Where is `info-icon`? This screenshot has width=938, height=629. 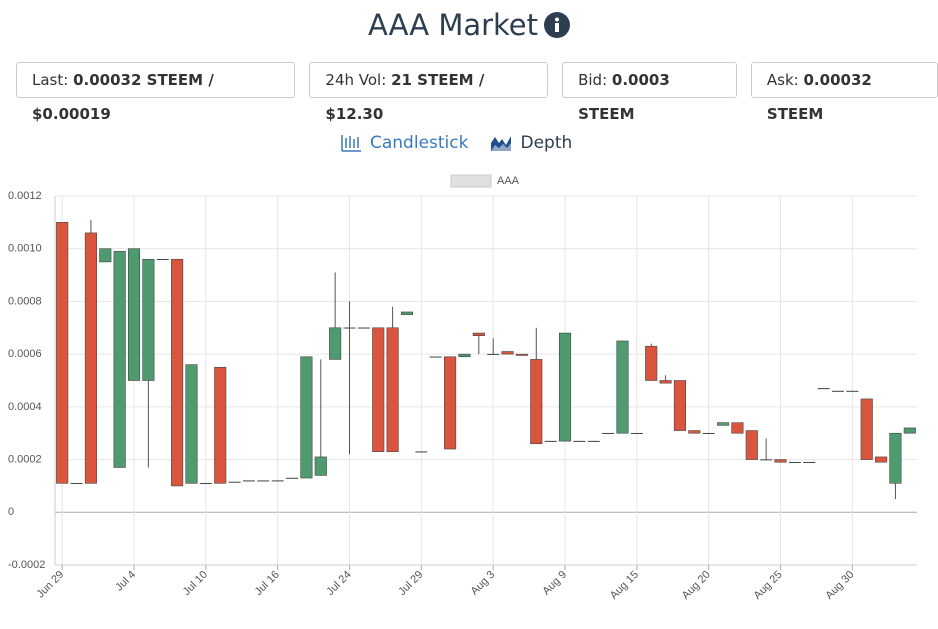 info-icon is located at coordinates (557, 25).